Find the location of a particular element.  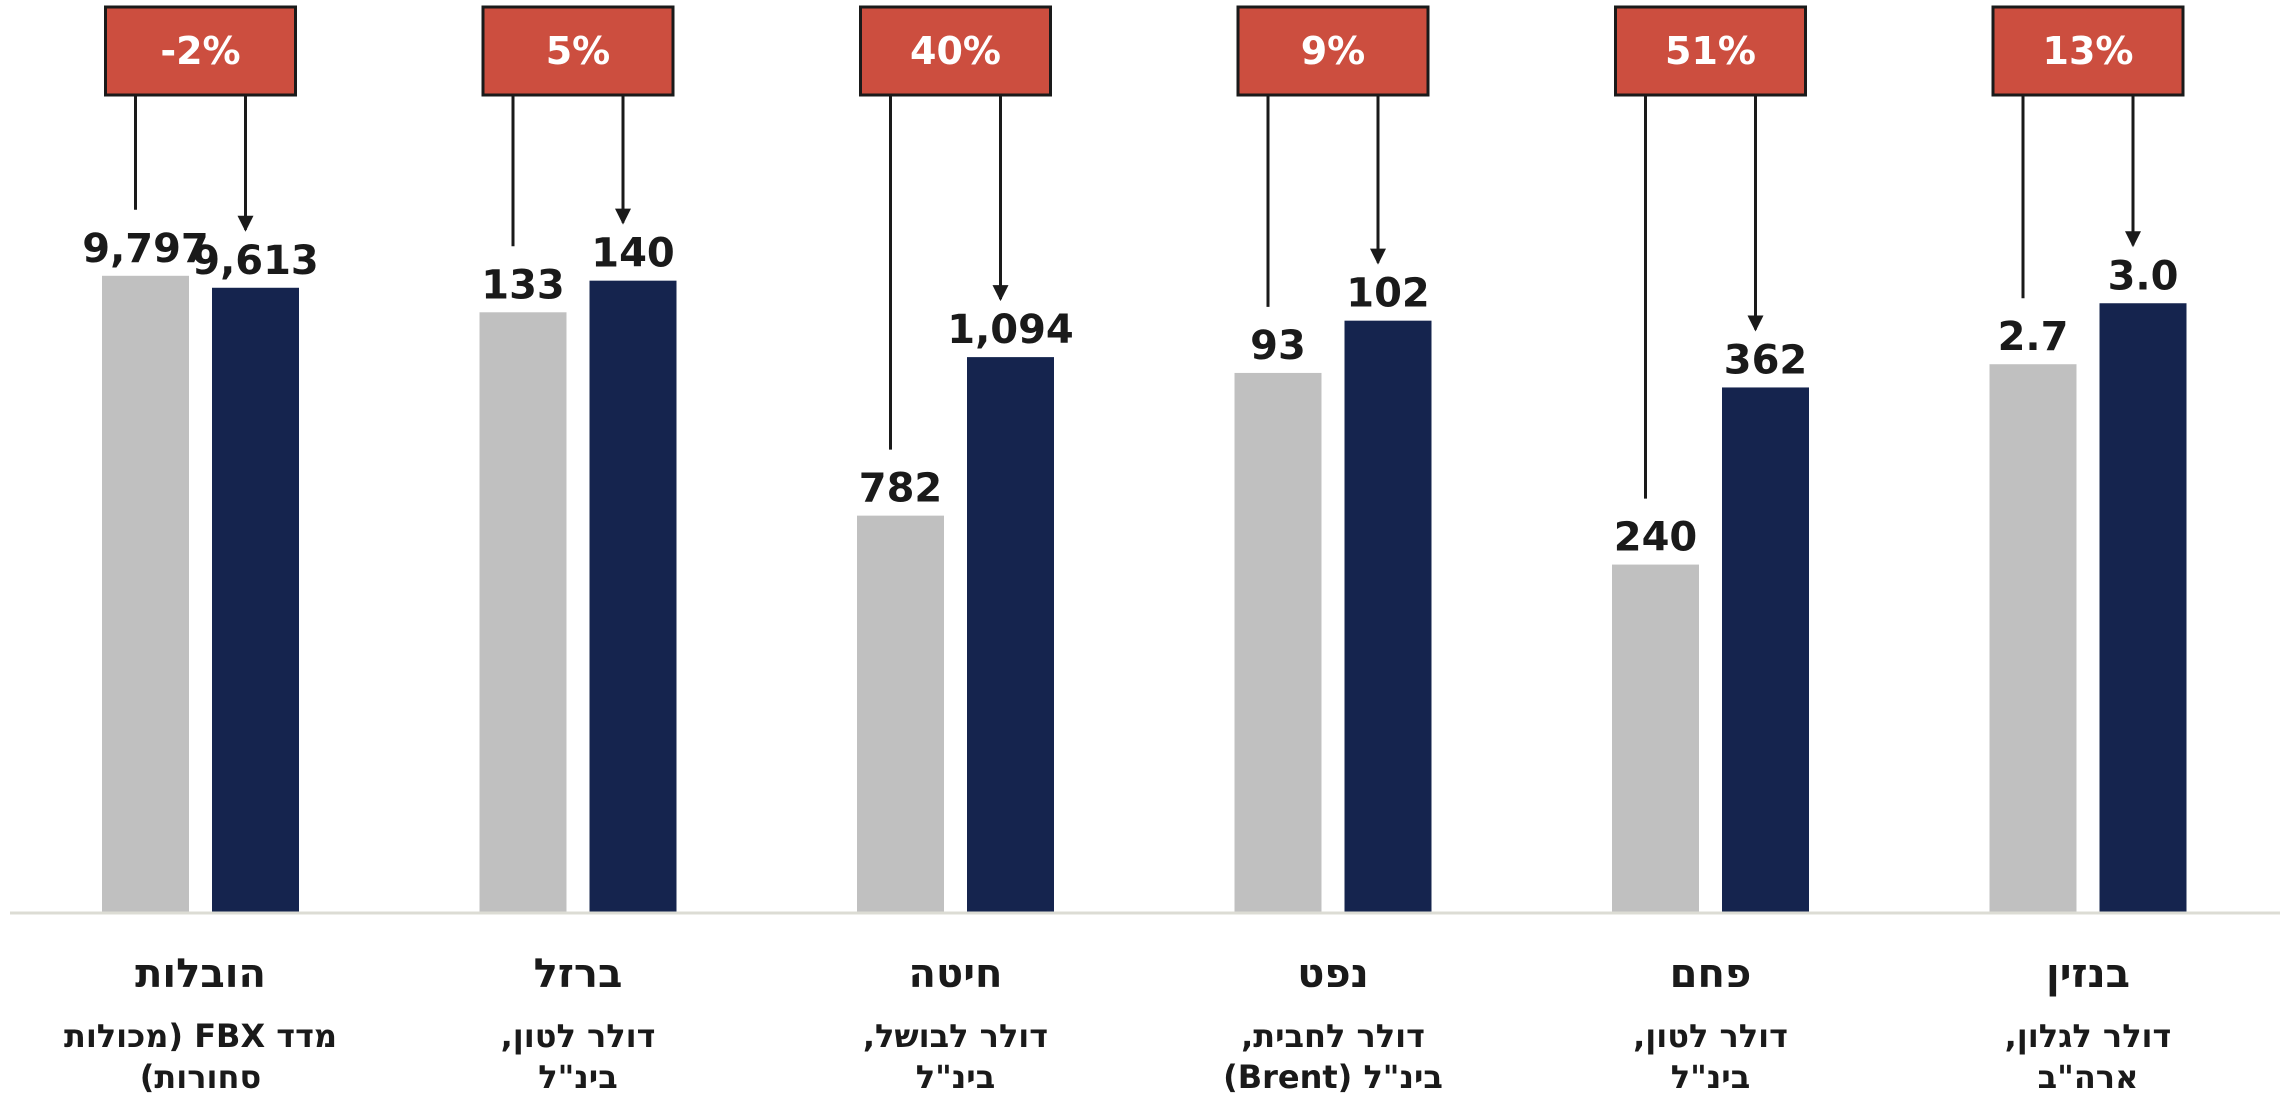

change-label-1: -2% is located at coordinates (200, 51).